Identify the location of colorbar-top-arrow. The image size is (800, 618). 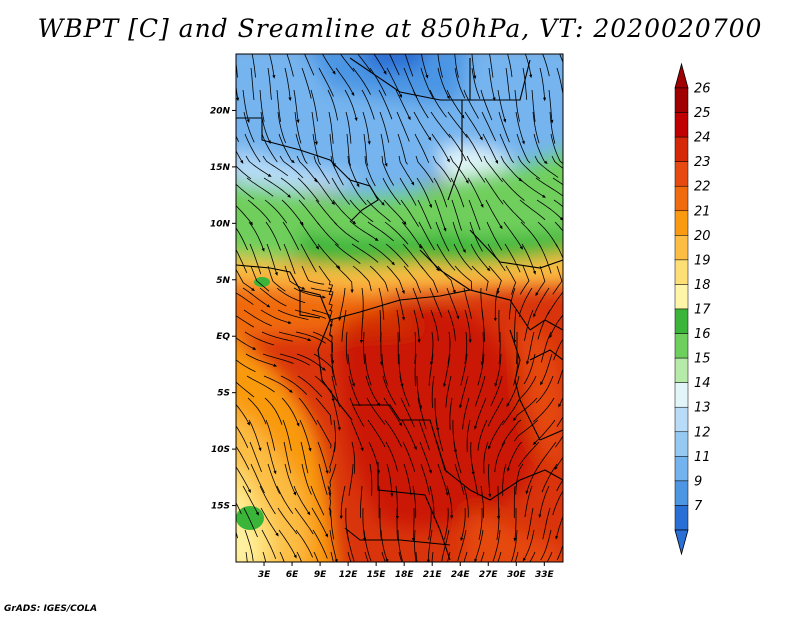
(681, 75).